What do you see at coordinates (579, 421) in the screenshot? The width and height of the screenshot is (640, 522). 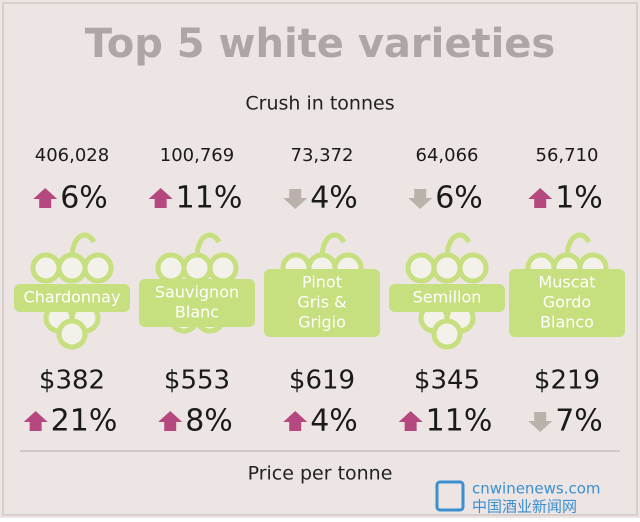 I see `change-label: 7%` at bounding box center [579, 421].